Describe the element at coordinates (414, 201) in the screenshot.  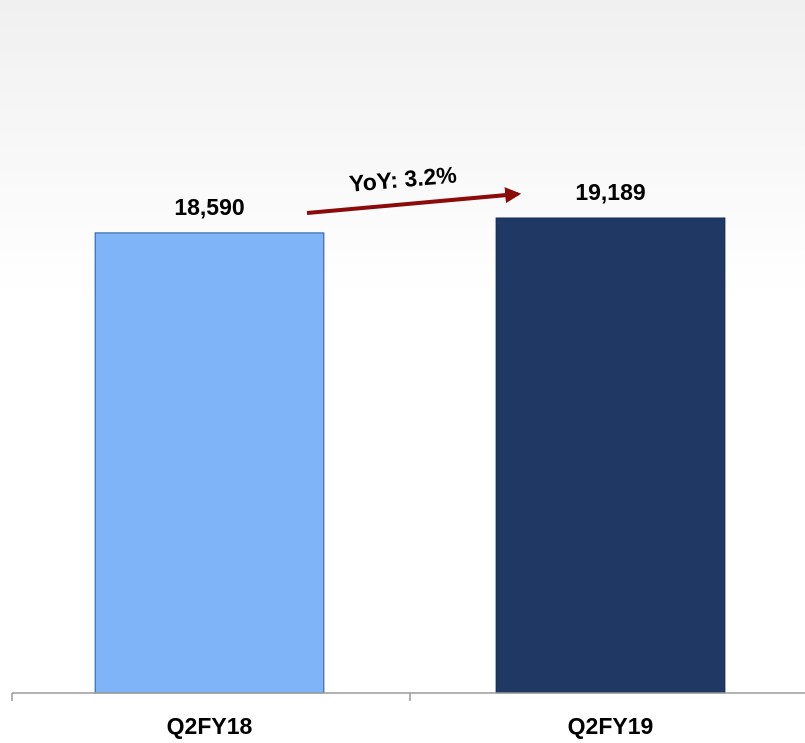
I see `yoy-arrow` at that location.